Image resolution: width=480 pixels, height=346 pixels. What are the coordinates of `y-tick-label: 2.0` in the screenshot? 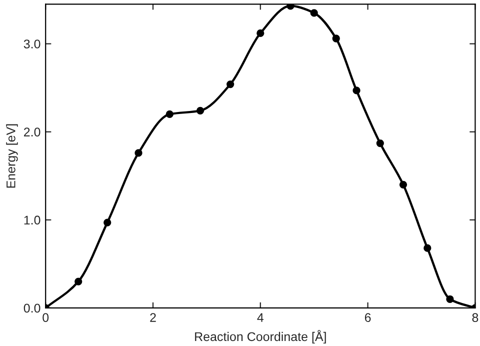 It's located at (32, 132).